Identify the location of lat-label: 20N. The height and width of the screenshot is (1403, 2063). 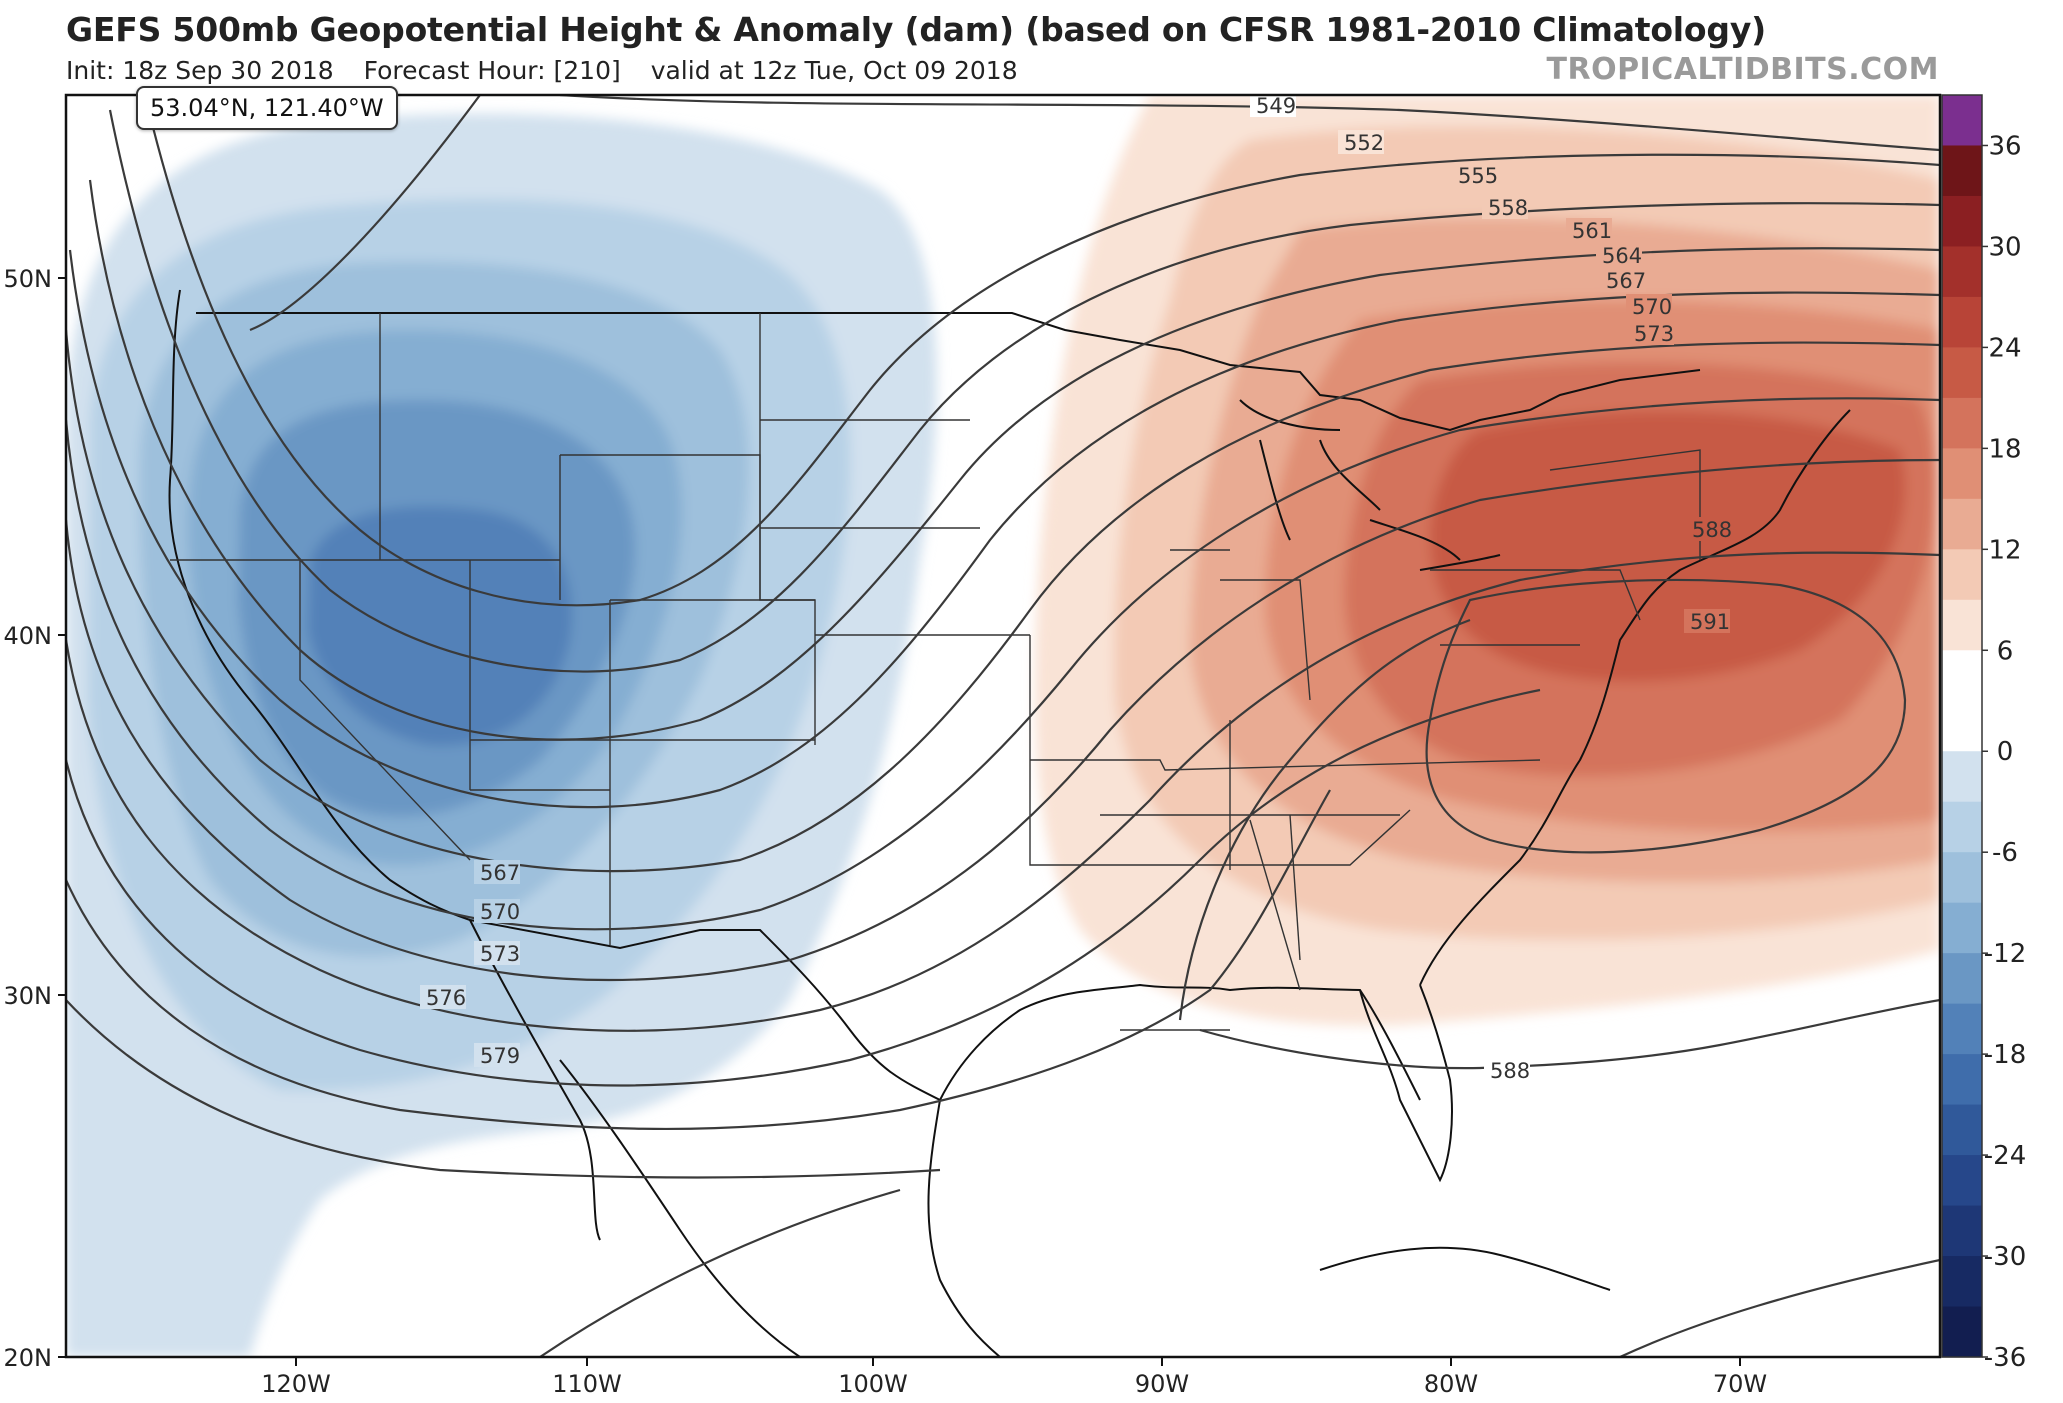
(28, 1358).